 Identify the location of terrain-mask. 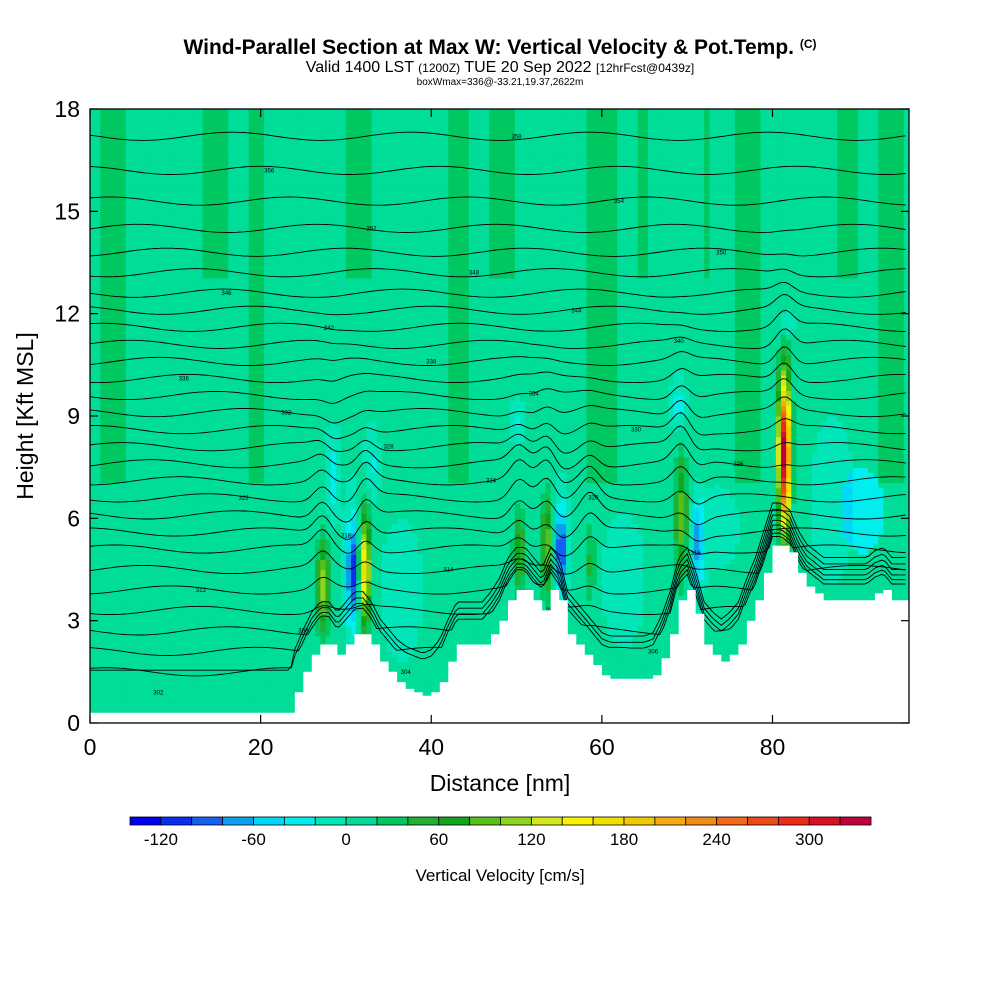
(499, 634).